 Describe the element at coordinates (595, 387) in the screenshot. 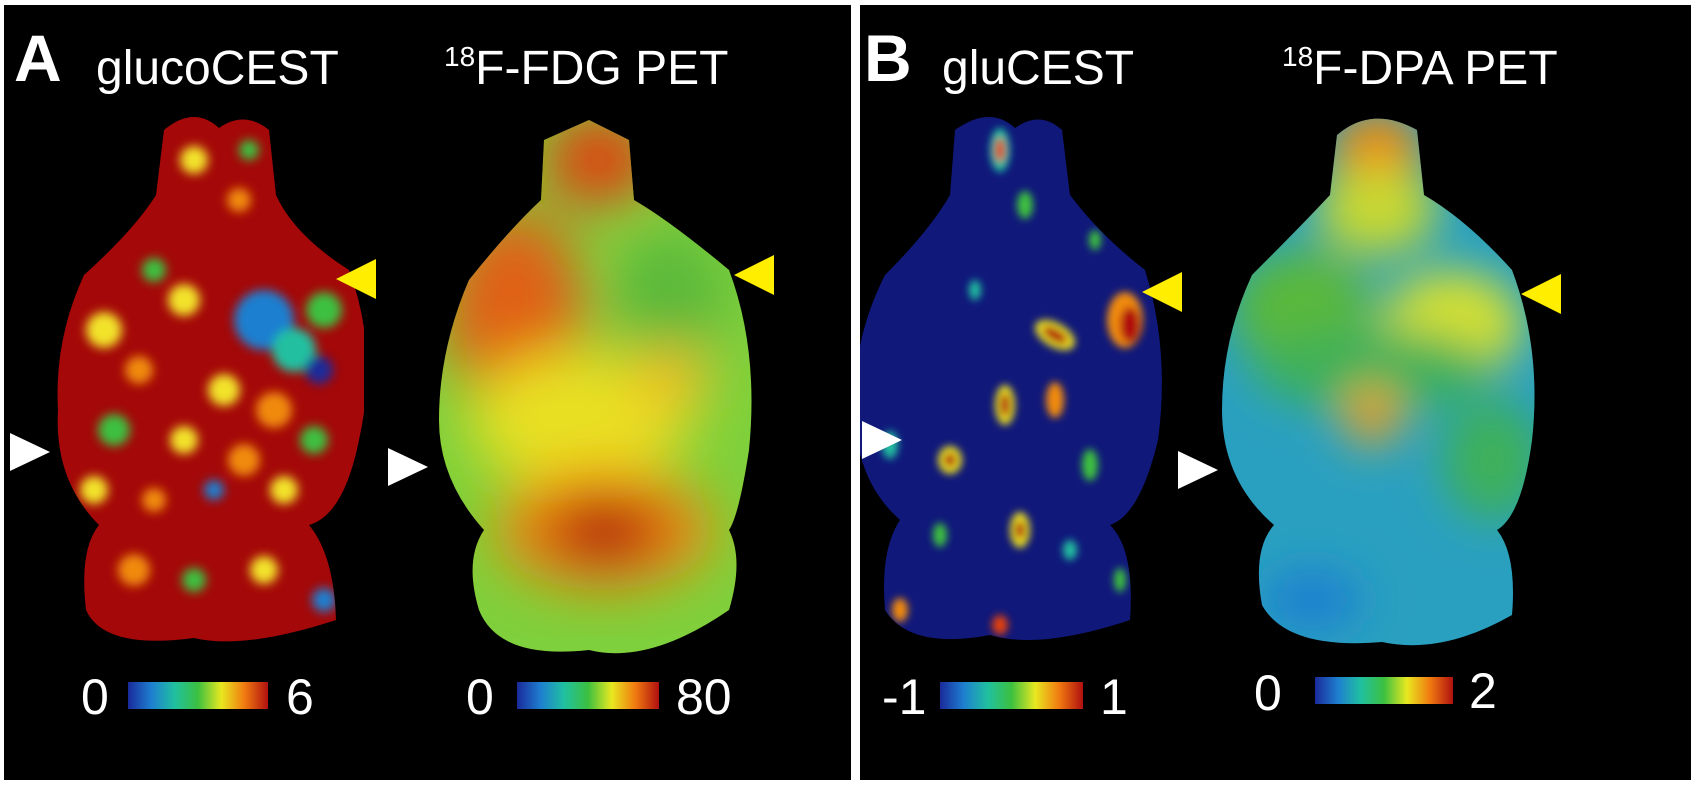

I see `fdg-pet-brain-map` at that location.